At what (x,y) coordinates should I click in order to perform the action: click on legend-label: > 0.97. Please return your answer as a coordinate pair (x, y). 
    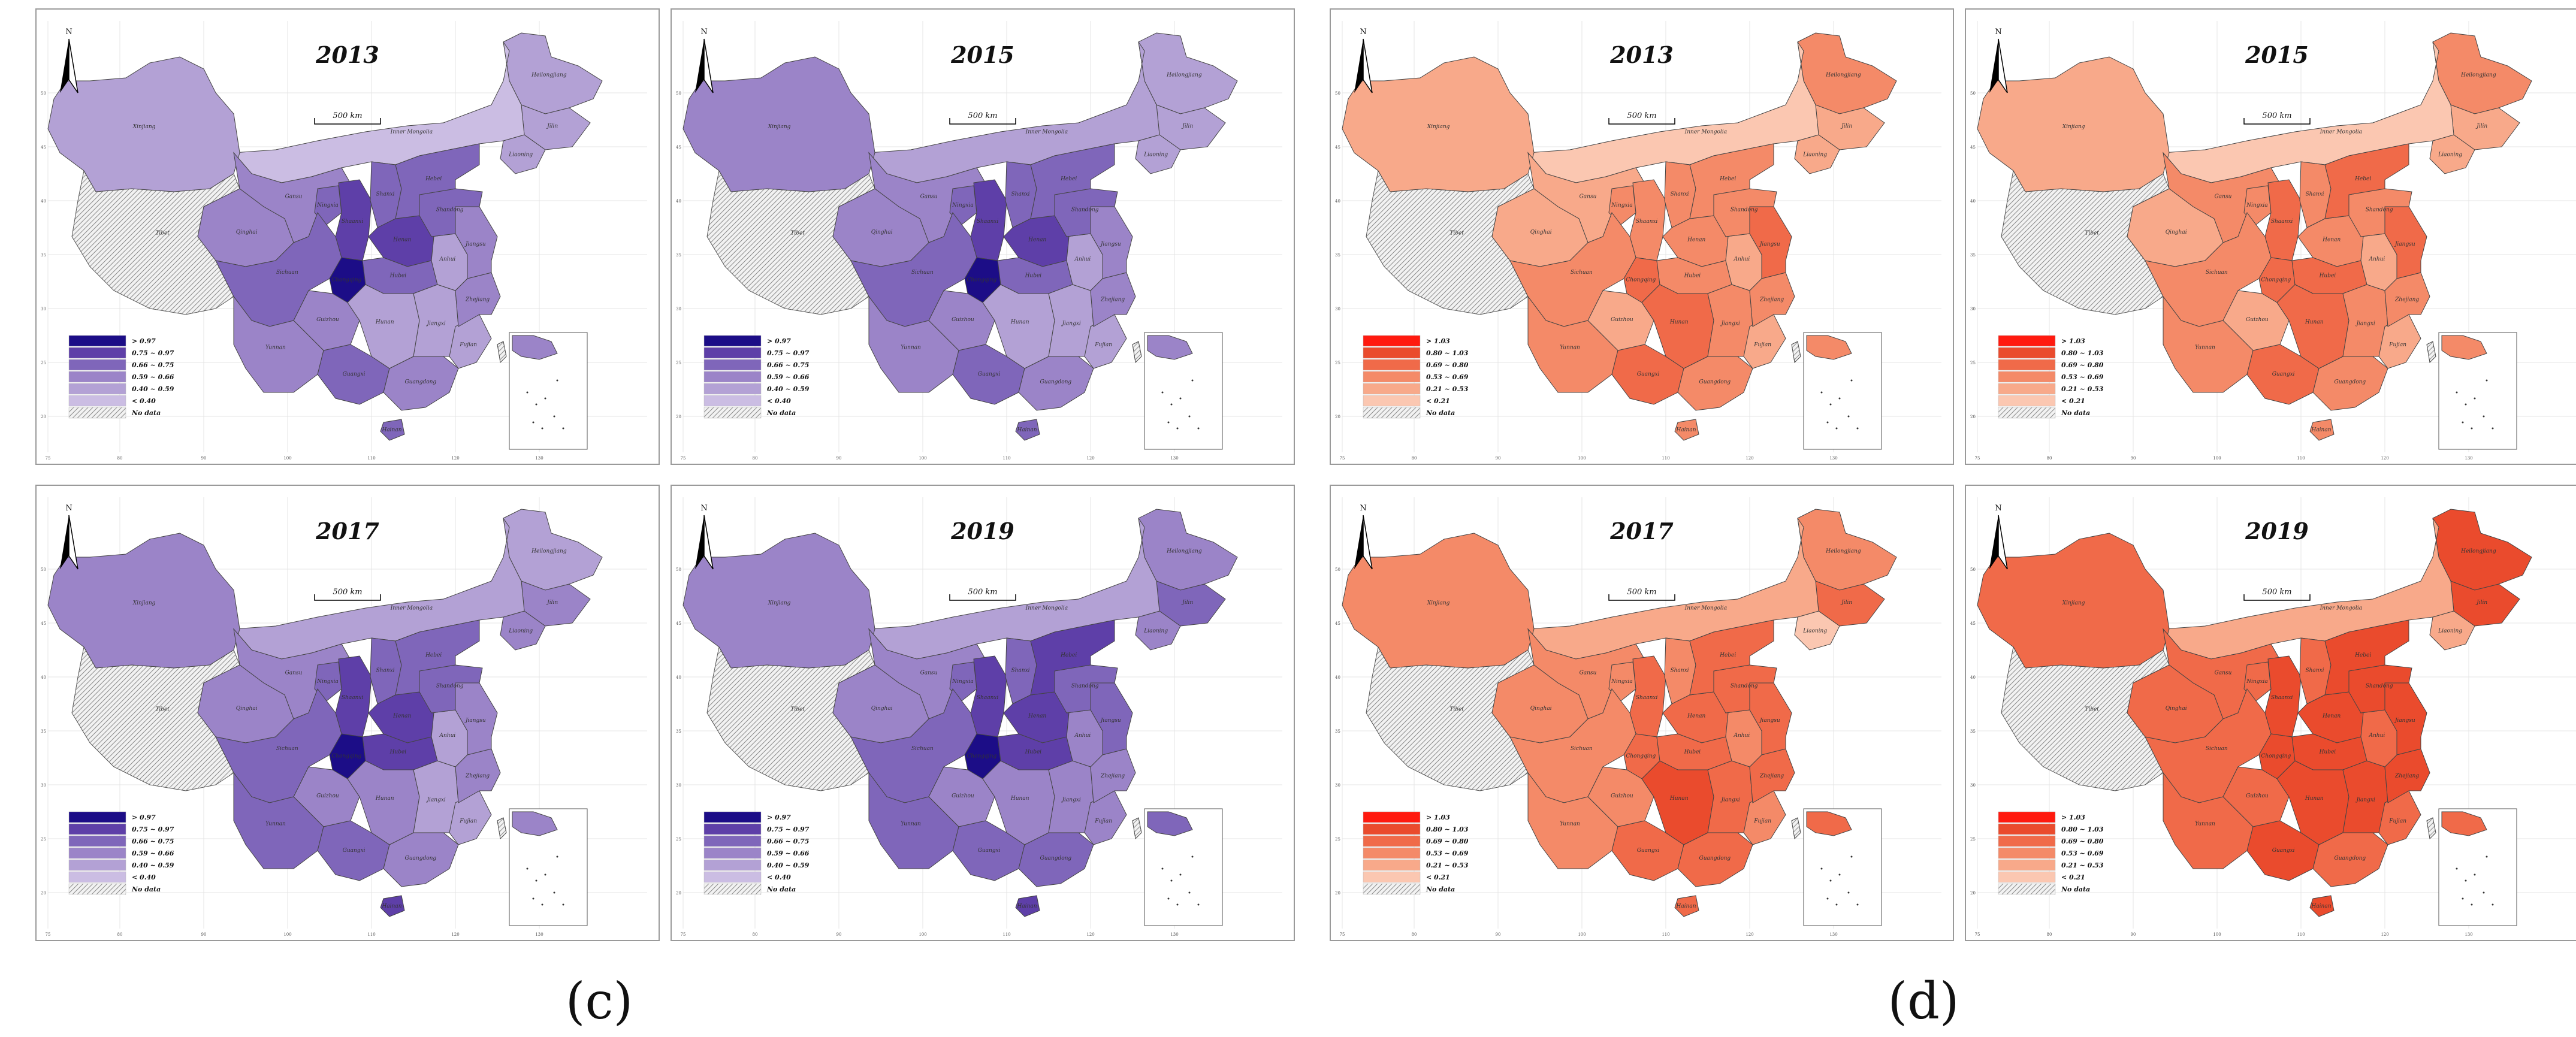
    Looking at the image, I should click on (144, 341).